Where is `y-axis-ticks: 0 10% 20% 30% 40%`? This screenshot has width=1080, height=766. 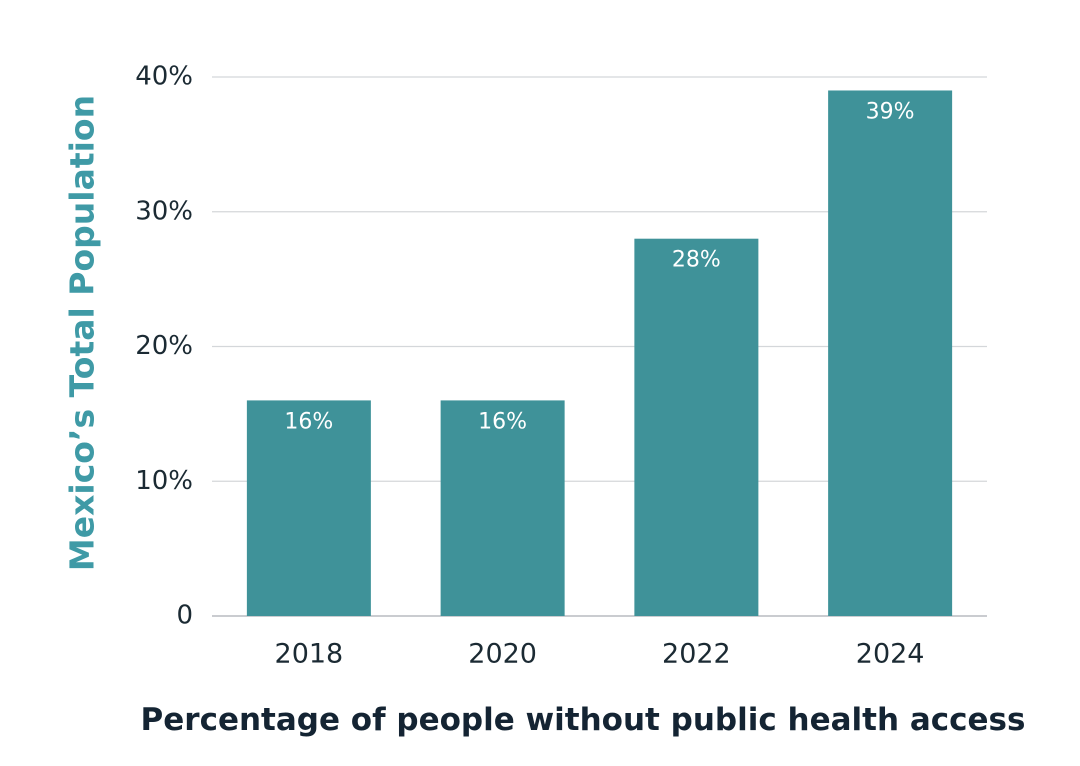
y-axis-ticks: 0 10% 20% 30% 40% is located at coordinates (164, 346).